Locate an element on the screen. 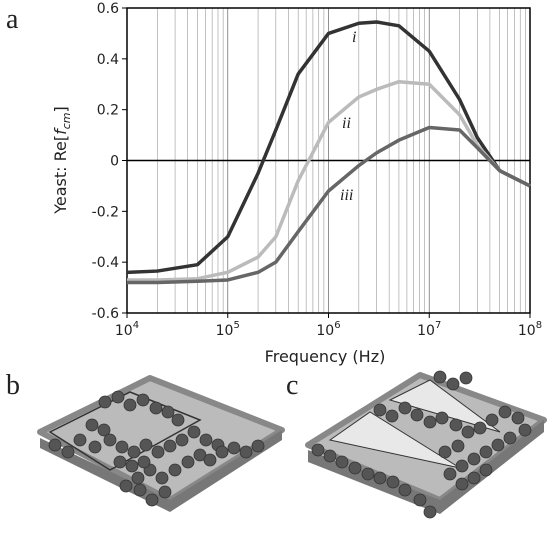 This screenshot has height=538, width=548. panel-label: b is located at coordinates (13, 385).